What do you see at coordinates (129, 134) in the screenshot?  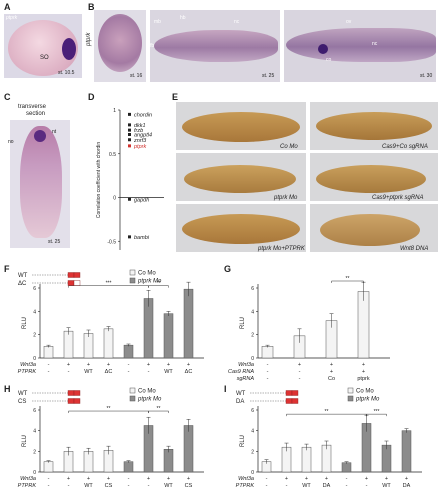 I see `d-point-angptl4` at bounding box center [129, 134].